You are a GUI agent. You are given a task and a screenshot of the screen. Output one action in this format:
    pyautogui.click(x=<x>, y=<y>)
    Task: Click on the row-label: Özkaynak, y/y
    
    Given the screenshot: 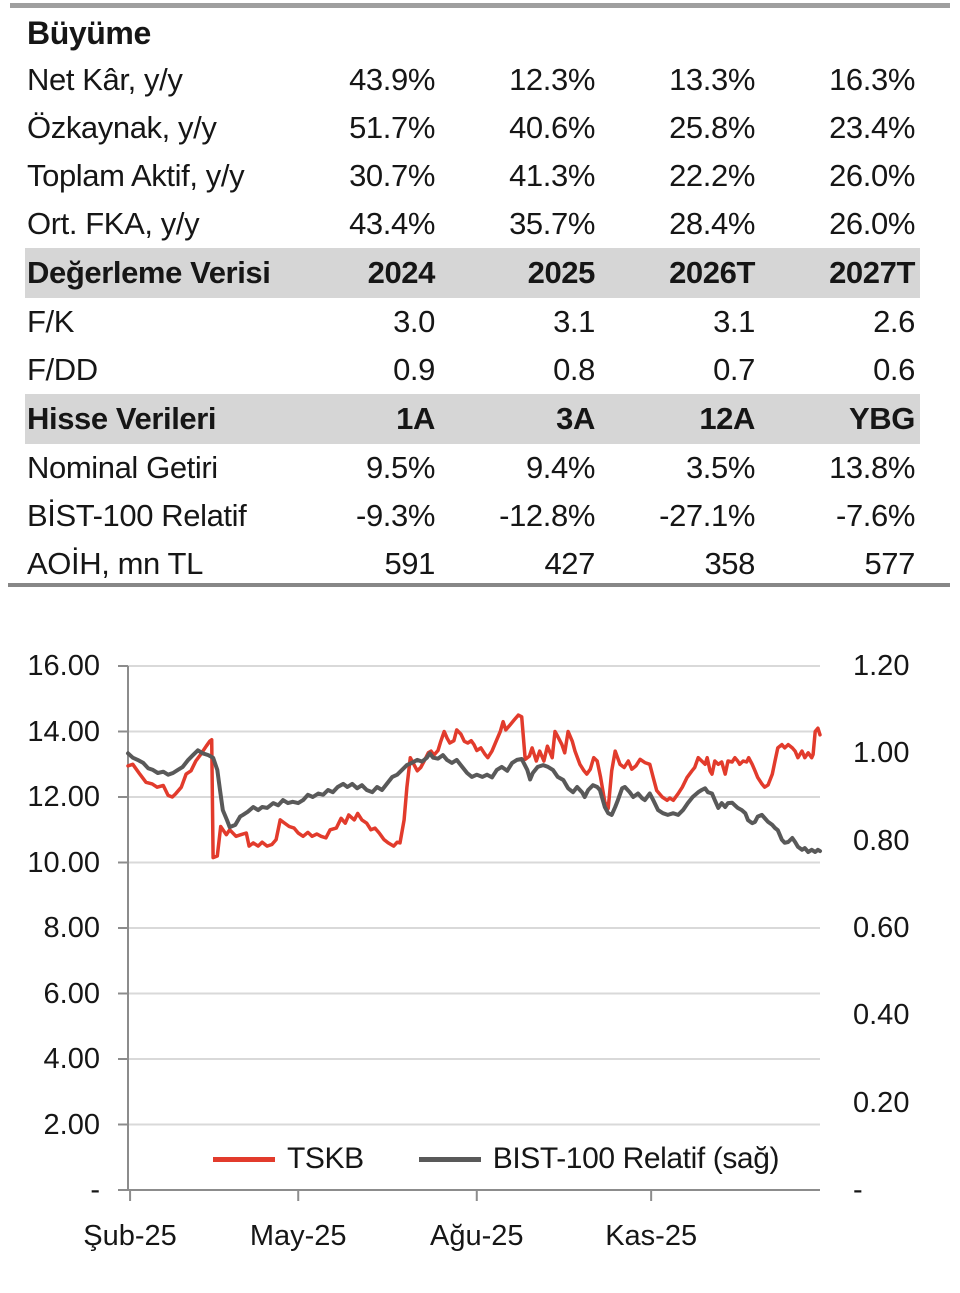 What is the action you would take?
    pyautogui.click(x=122, y=127)
    